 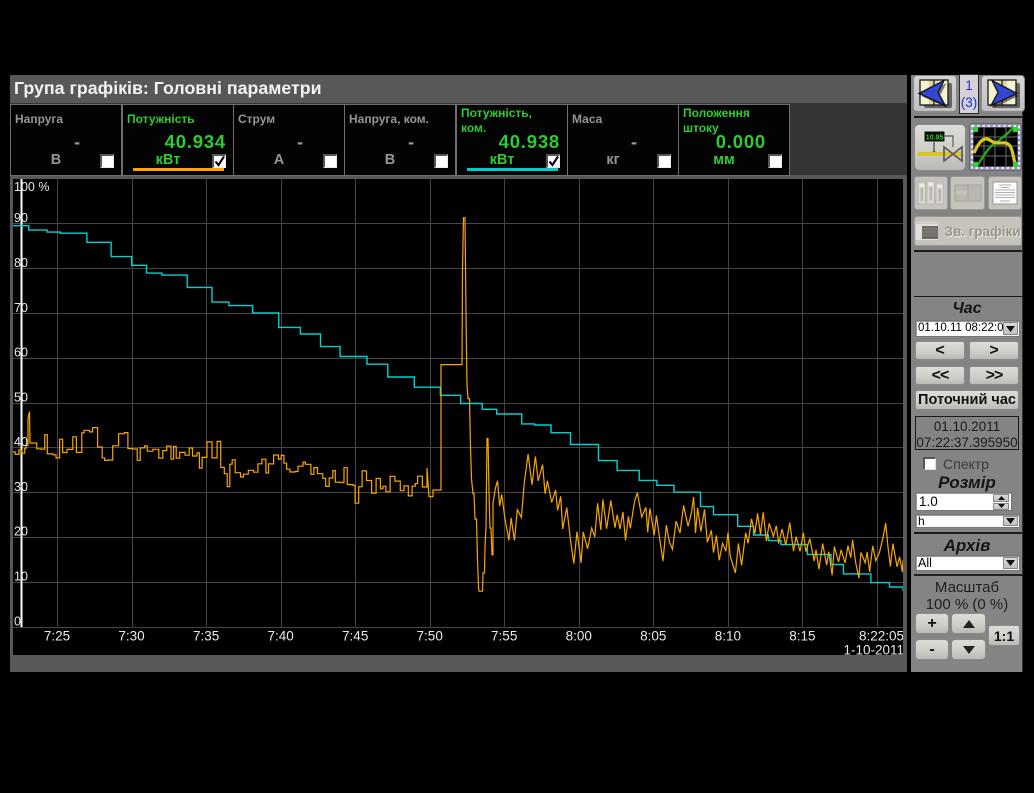 What do you see at coordinates (31, 187) in the screenshot?
I see `svg-text: 100 %` at bounding box center [31, 187].